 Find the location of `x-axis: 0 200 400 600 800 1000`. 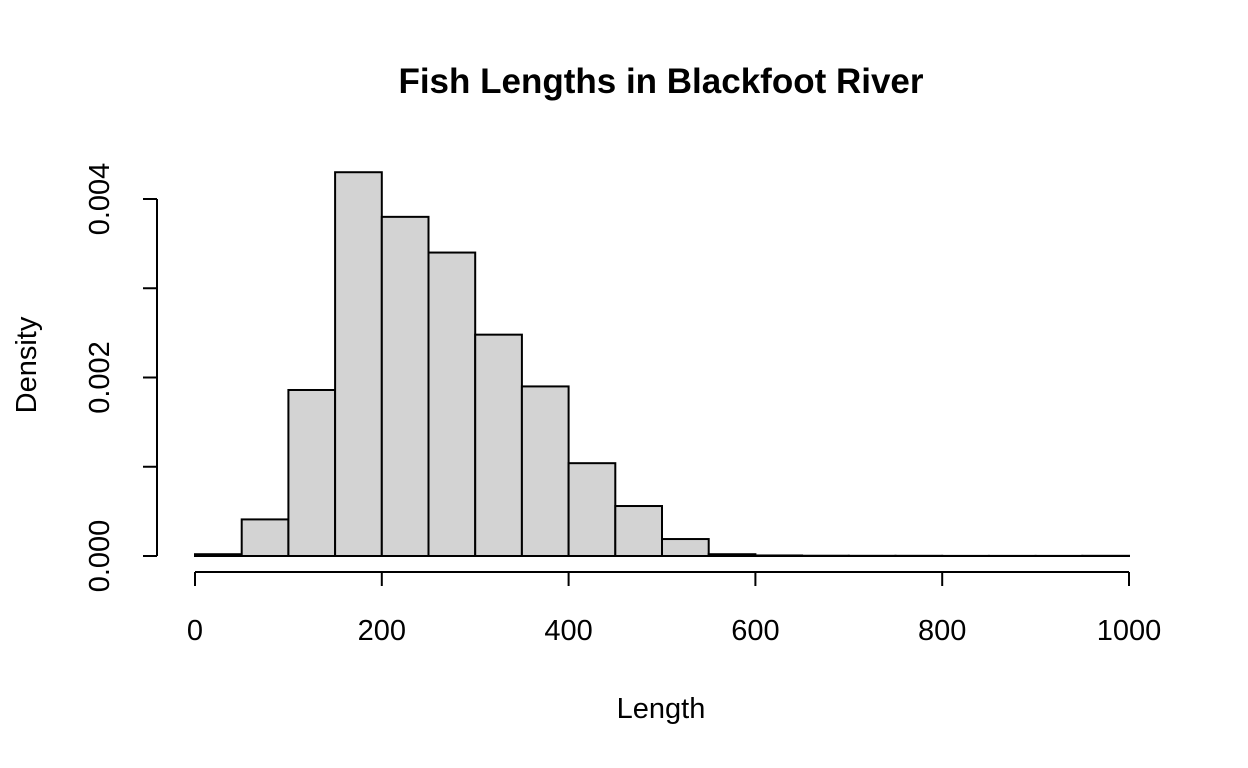

x-axis: 0 200 400 600 800 1000 is located at coordinates (674, 609).